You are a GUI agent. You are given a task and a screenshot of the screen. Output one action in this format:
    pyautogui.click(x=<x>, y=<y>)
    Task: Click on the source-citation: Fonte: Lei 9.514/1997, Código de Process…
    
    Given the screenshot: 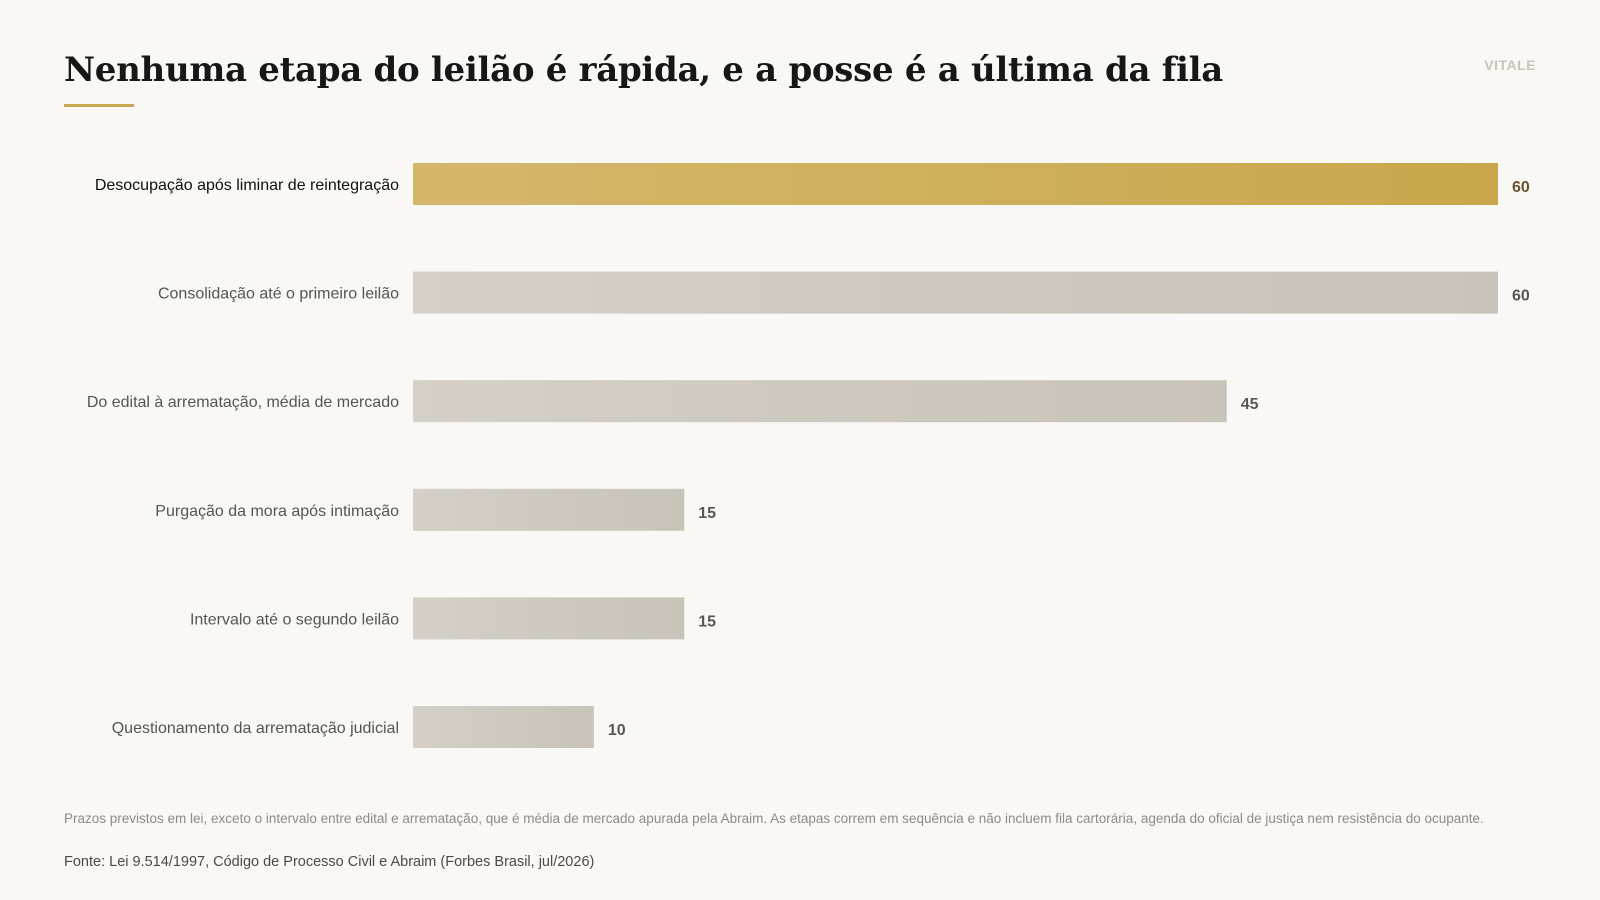 What is the action you would take?
    pyautogui.click(x=329, y=862)
    